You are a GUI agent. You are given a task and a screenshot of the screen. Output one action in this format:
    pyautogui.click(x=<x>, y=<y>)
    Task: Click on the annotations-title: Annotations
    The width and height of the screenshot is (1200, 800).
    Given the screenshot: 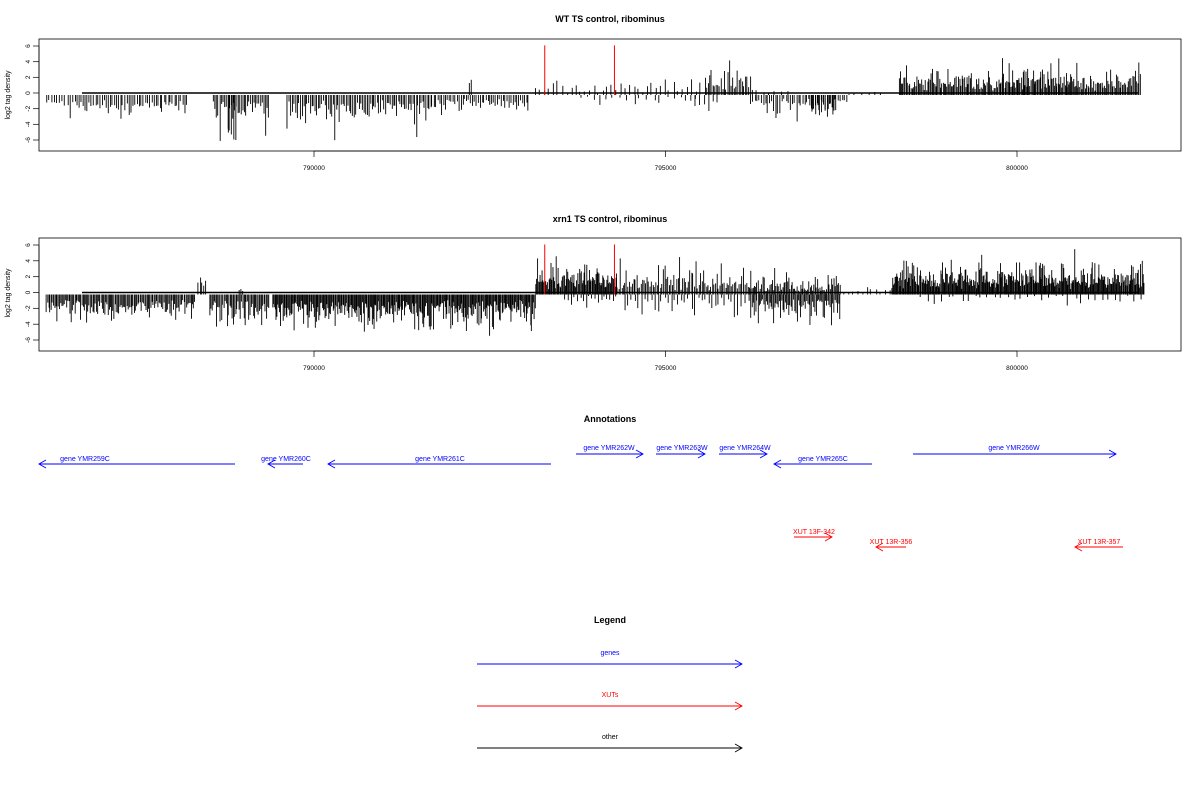 What is the action you would take?
    pyautogui.click(x=610, y=419)
    